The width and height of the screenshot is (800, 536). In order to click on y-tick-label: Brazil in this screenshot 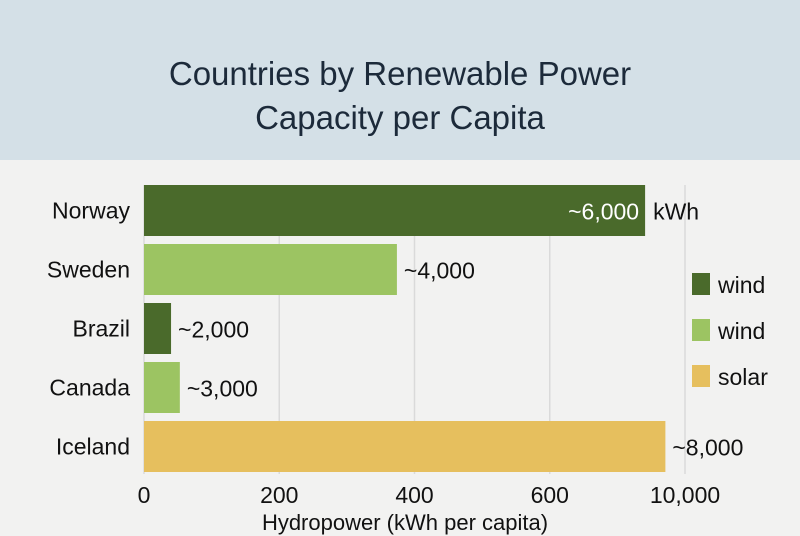, I will do `click(101, 329)`.